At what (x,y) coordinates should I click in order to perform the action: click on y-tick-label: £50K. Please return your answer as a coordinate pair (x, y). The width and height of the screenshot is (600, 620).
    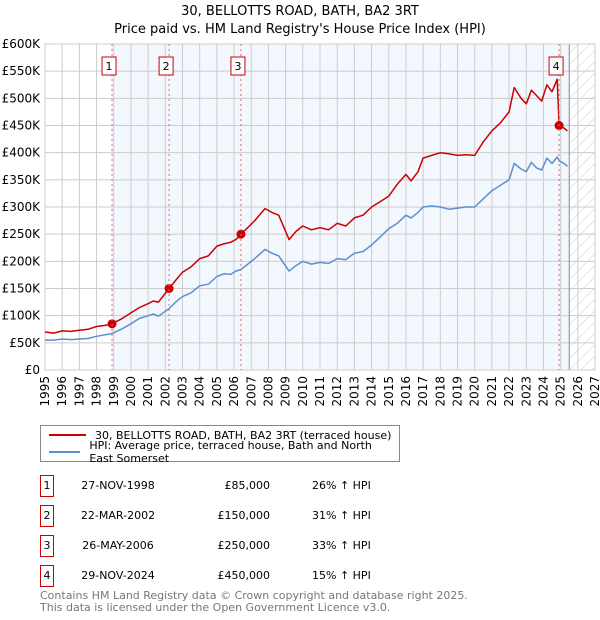
    Looking at the image, I should click on (25, 343).